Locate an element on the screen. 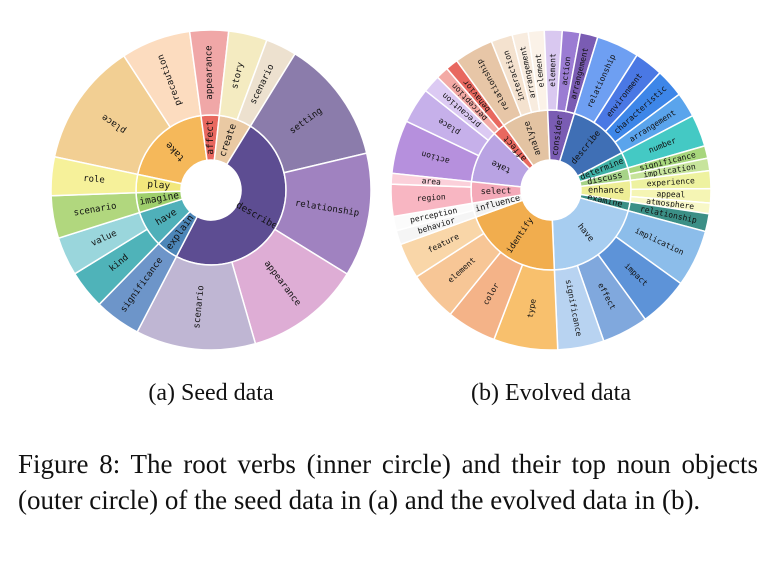 The image size is (773, 575). outer-wedge-select-area is located at coordinates (431, 180).